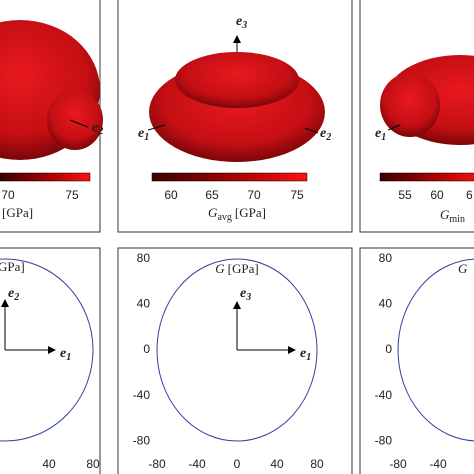 The image size is (474, 474). I want to click on colorbar-tick: 65, so click(212, 195).